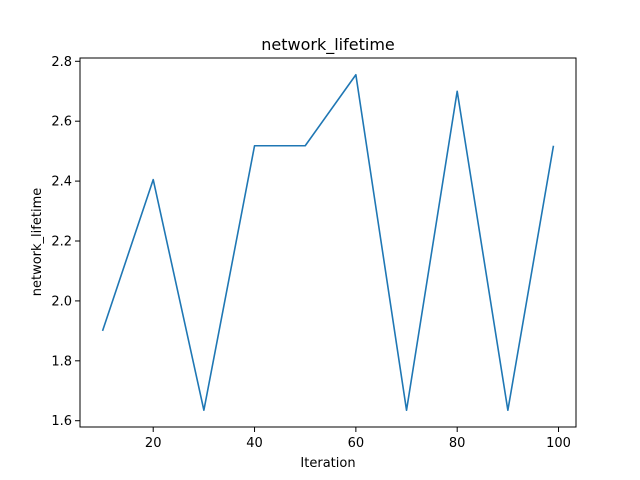  What do you see at coordinates (328, 45) in the screenshot?
I see `chart-title: network_lifetime` at bounding box center [328, 45].